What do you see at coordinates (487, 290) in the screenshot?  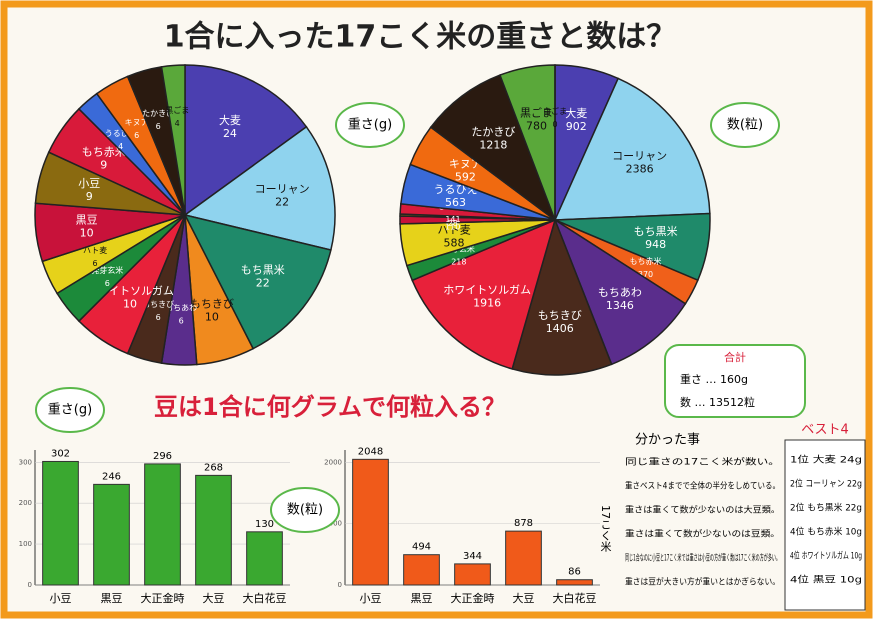 I see `slice-label: ホワイトソルガム` at bounding box center [487, 290].